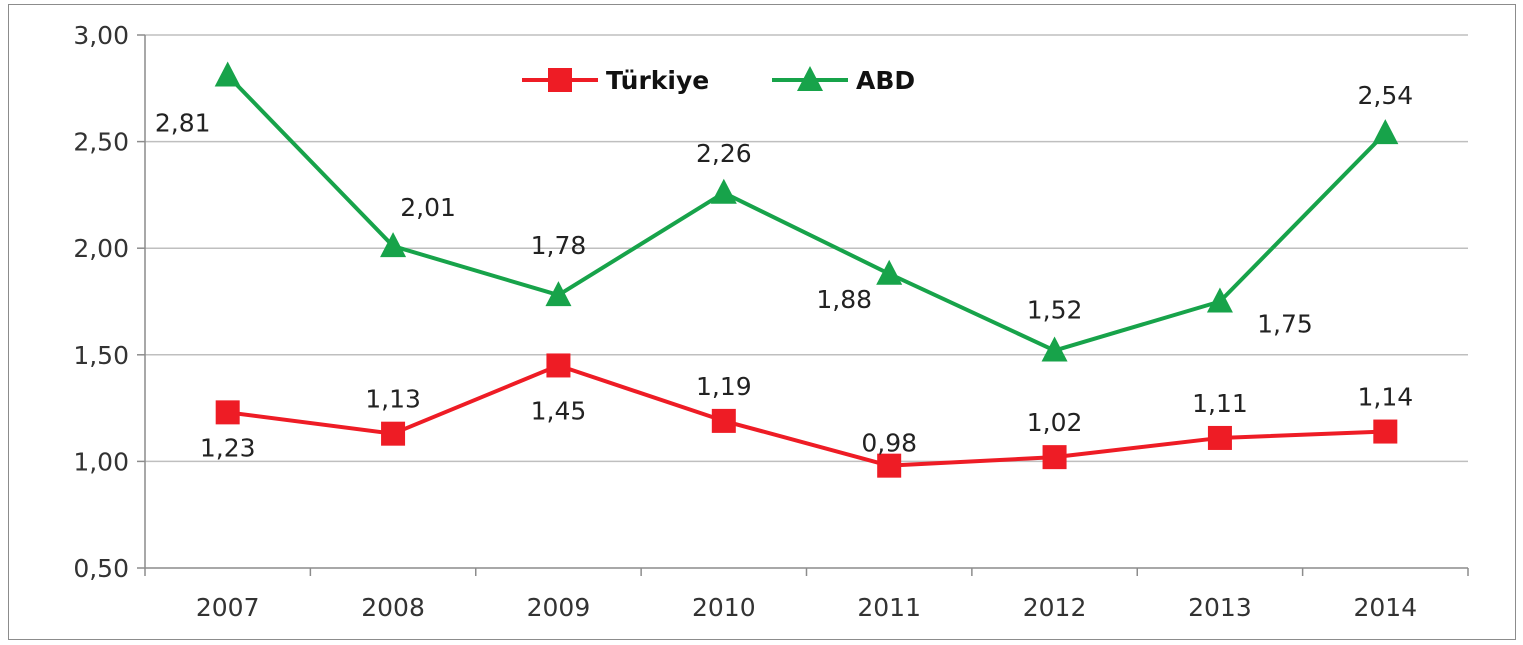 This screenshot has width=1523, height=645. What do you see at coordinates (393, 399) in the screenshot?
I see `data-label: 1,13` at bounding box center [393, 399].